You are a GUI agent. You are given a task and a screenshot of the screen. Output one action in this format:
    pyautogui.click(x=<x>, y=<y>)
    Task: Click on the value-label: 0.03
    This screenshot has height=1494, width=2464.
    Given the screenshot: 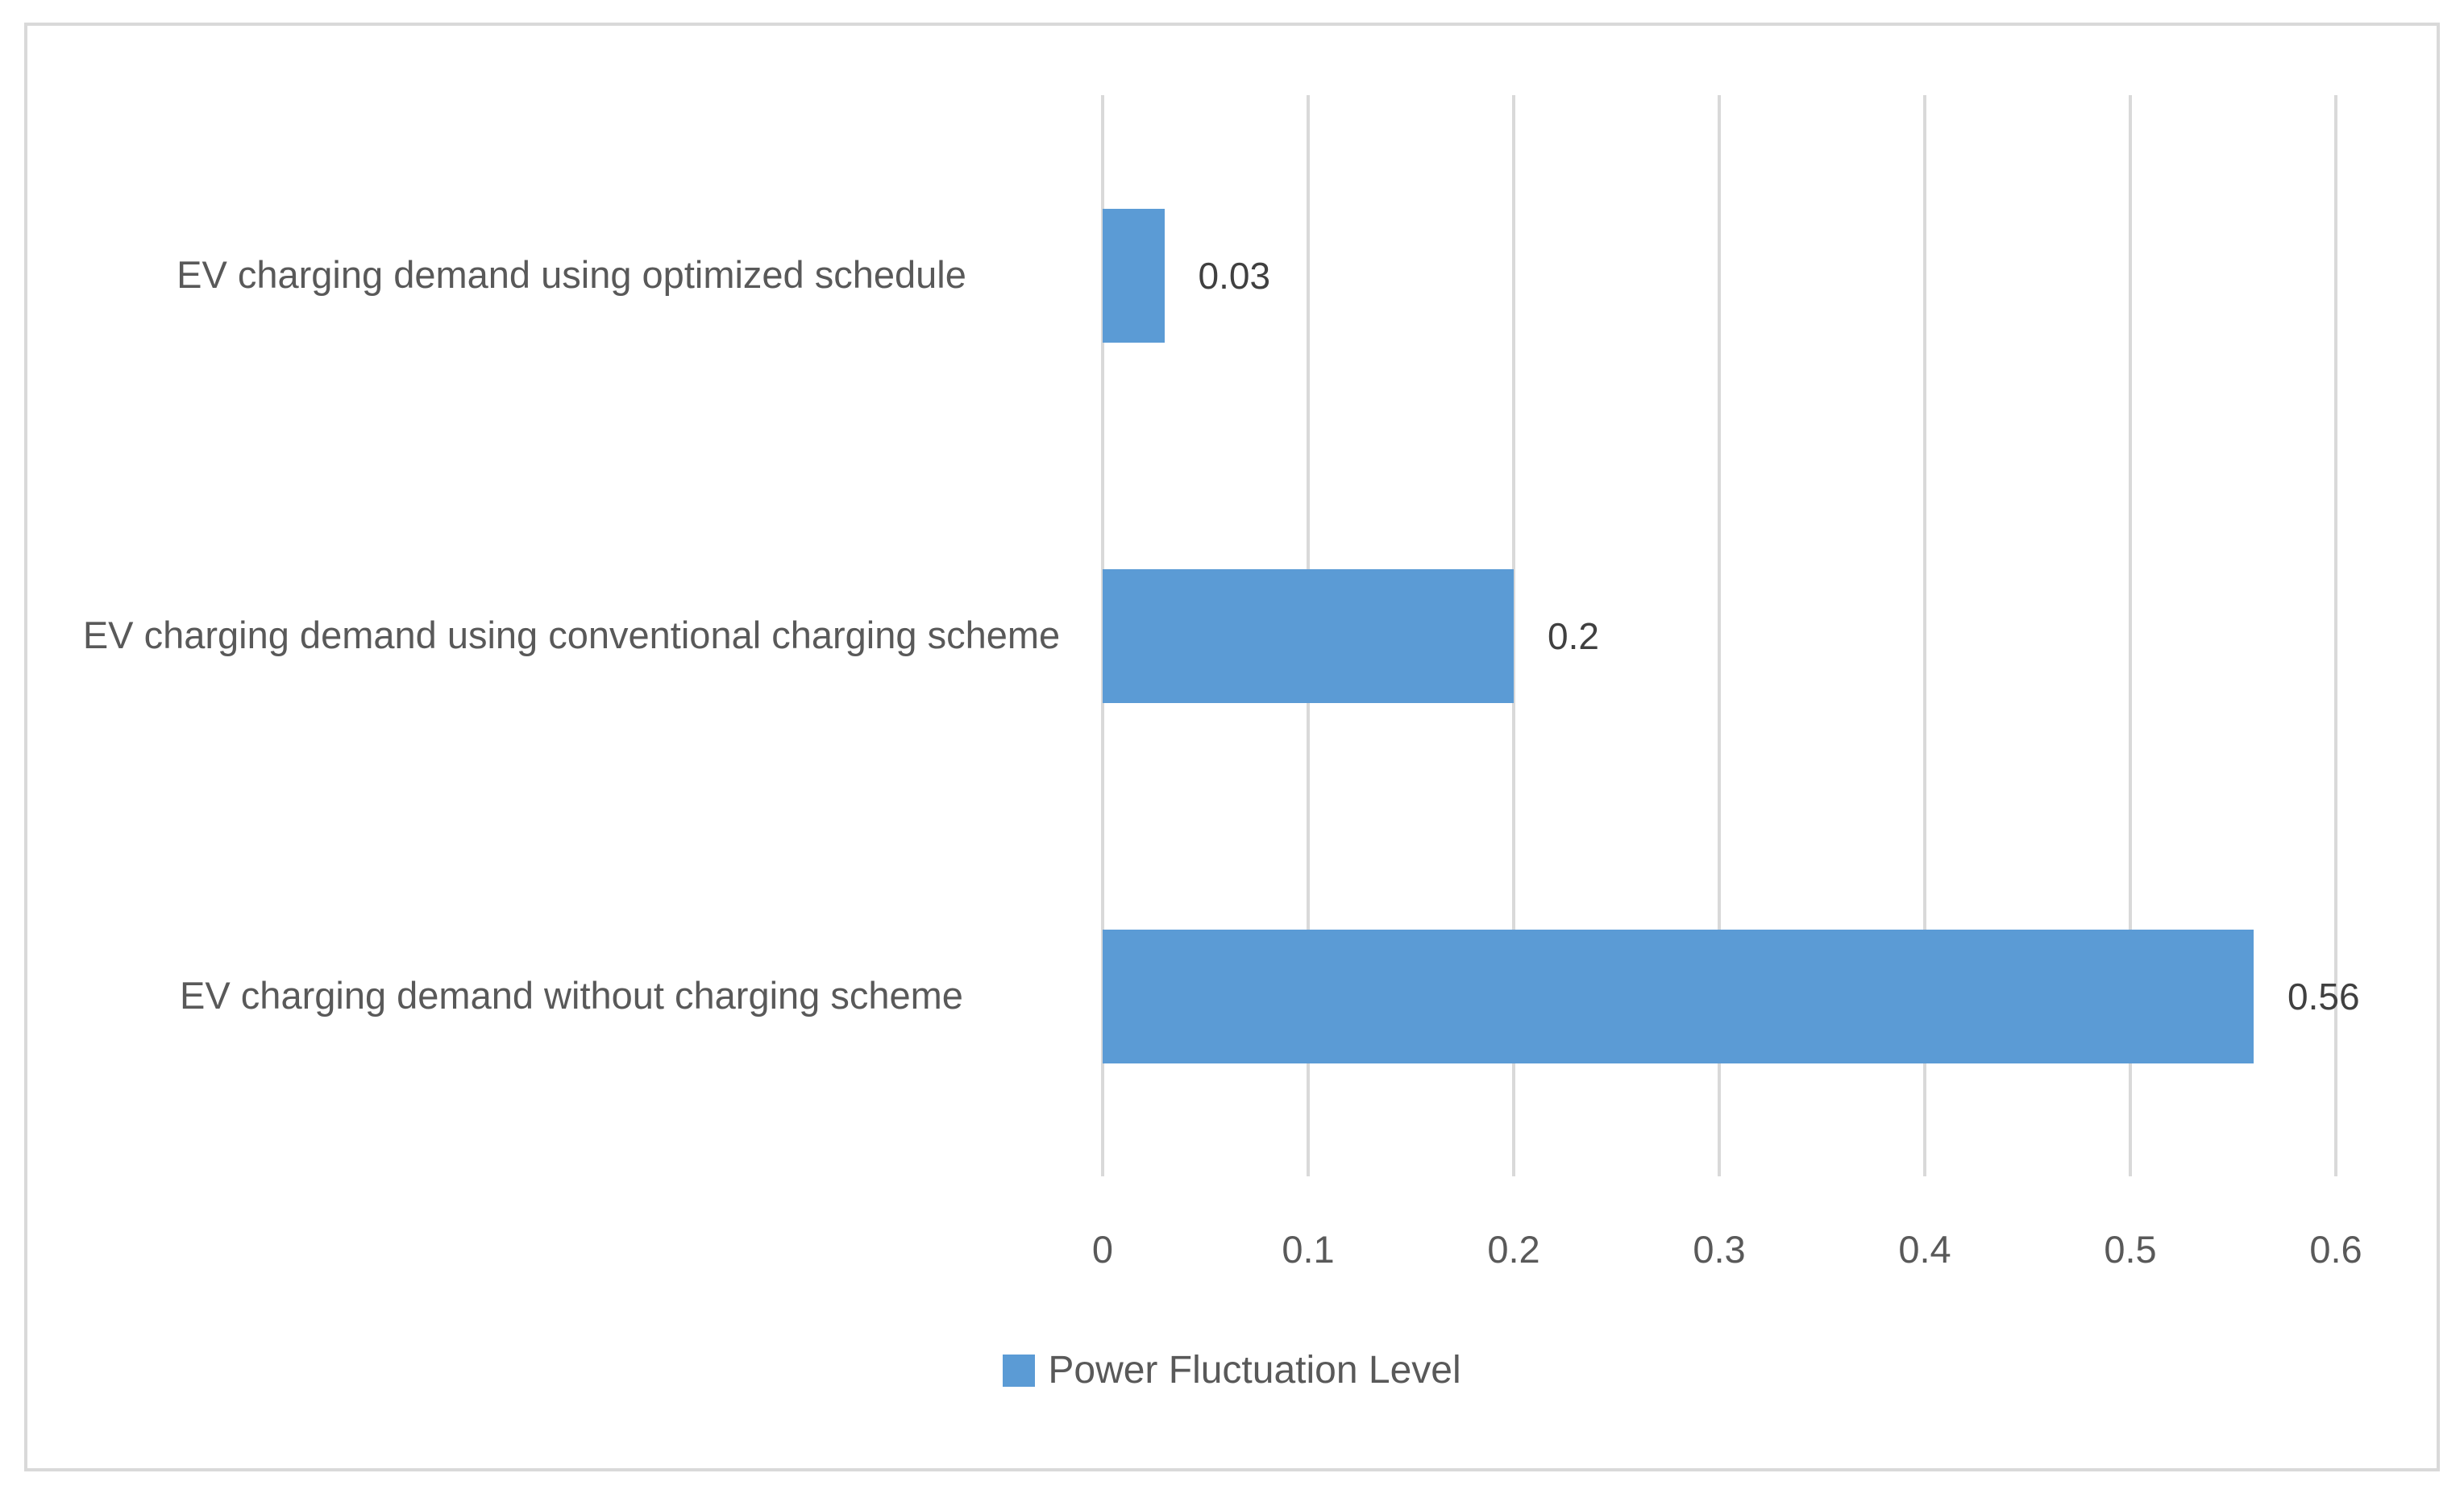 What is the action you would take?
    pyautogui.click(x=1234, y=275)
    